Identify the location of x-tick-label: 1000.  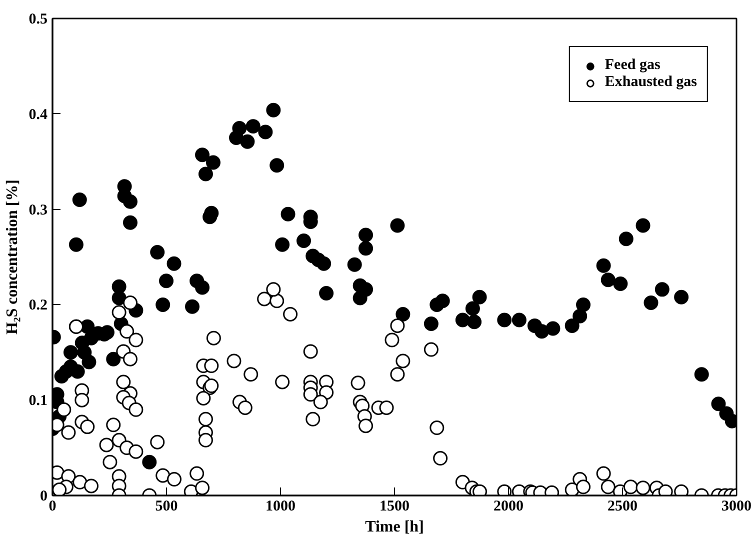
(281, 506).